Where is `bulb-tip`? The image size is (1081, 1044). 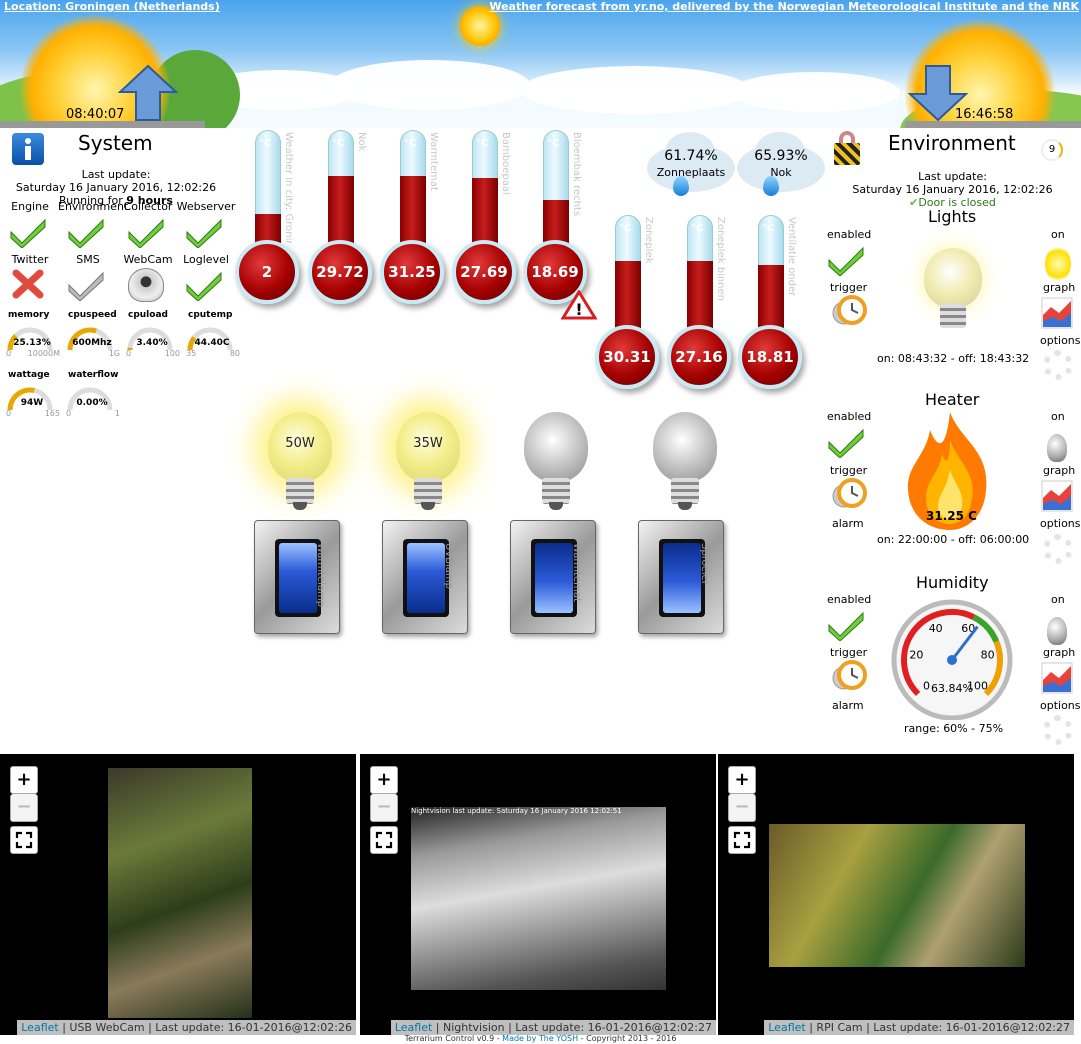 bulb-tip is located at coordinates (300, 506).